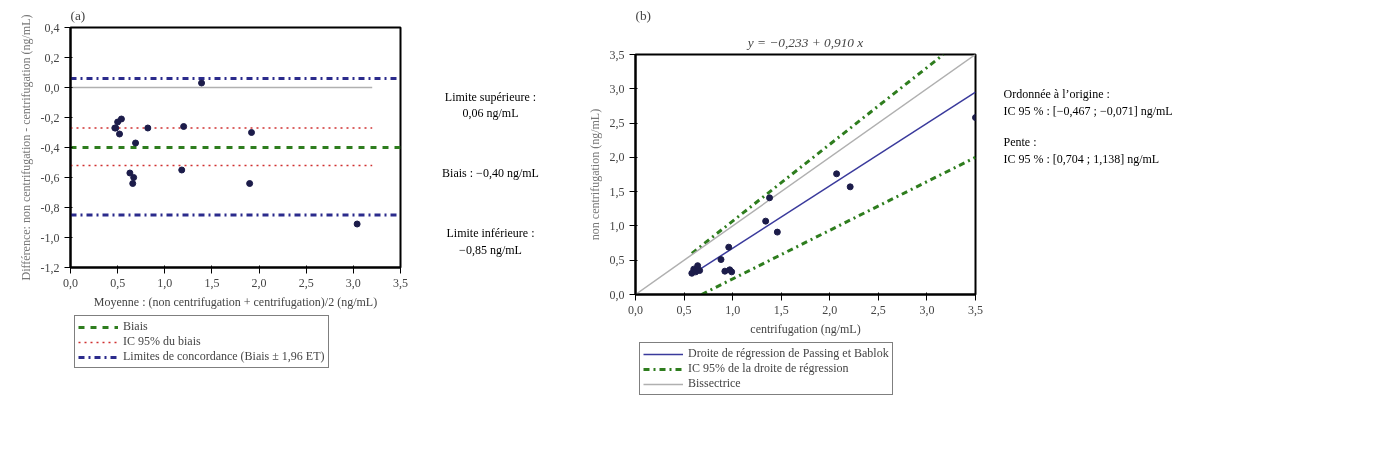  What do you see at coordinates (135, 326) in the screenshot?
I see `legend-label: Biais` at bounding box center [135, 326].